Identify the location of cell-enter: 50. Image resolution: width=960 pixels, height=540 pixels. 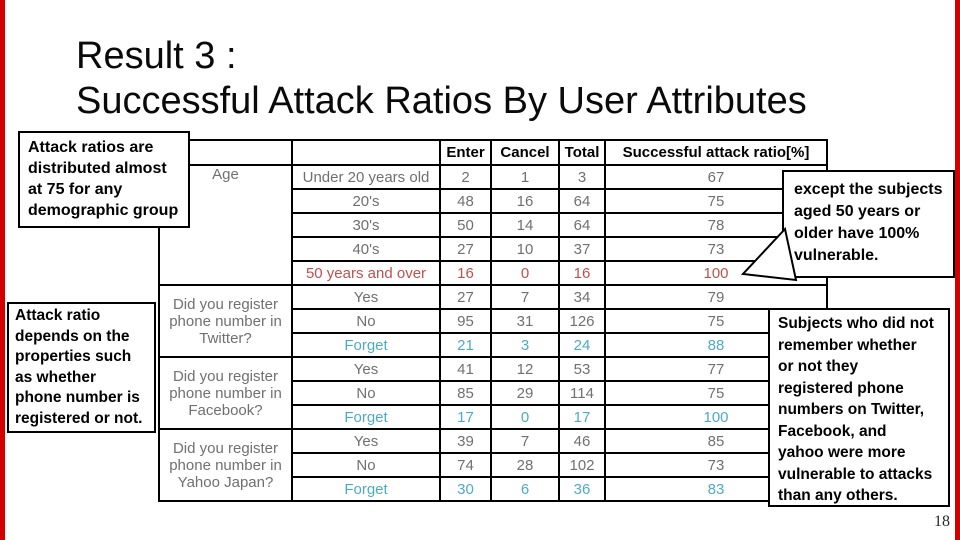
(465, 225).